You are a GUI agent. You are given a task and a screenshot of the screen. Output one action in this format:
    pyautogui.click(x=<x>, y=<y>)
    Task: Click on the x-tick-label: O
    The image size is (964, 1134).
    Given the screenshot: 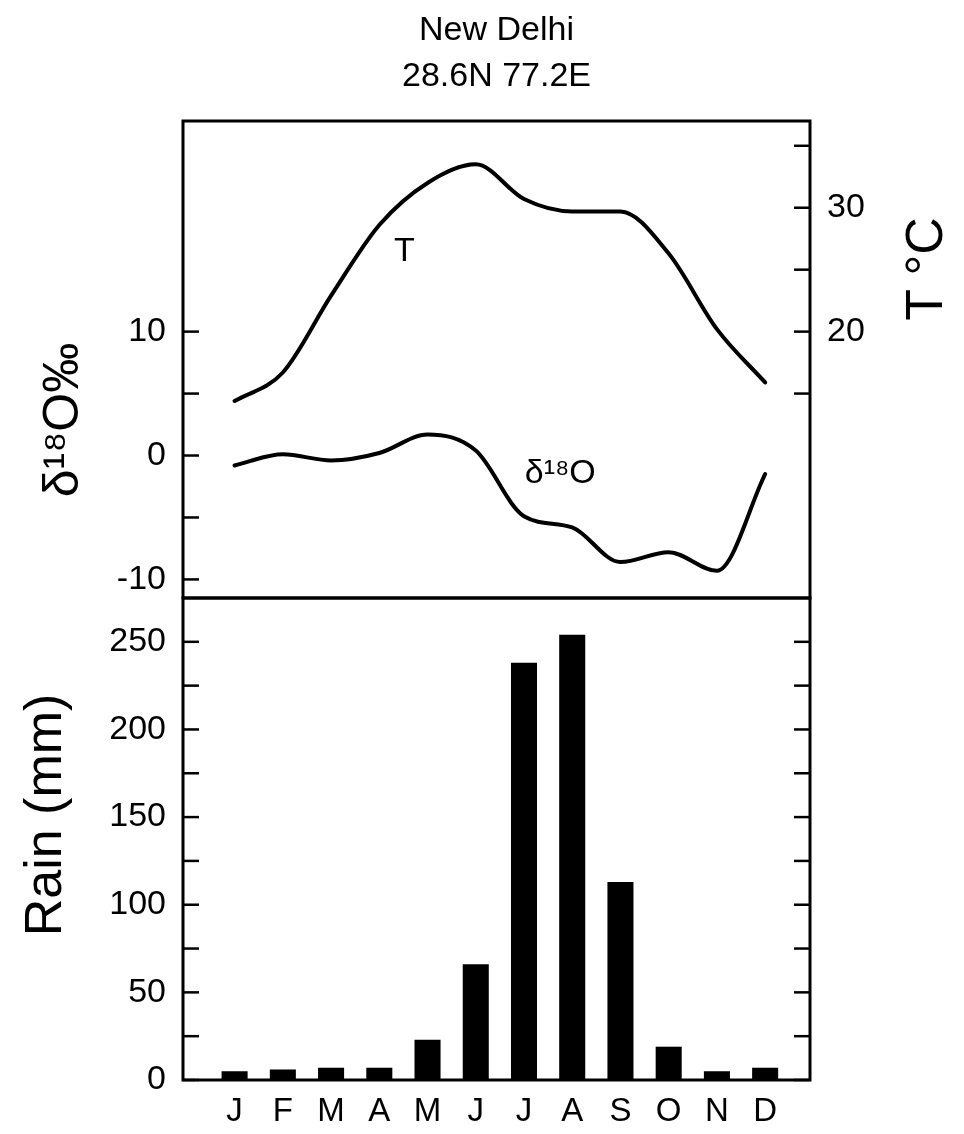 What is the action you would take?
    pyautogui.click(x=668, y=1109)
    